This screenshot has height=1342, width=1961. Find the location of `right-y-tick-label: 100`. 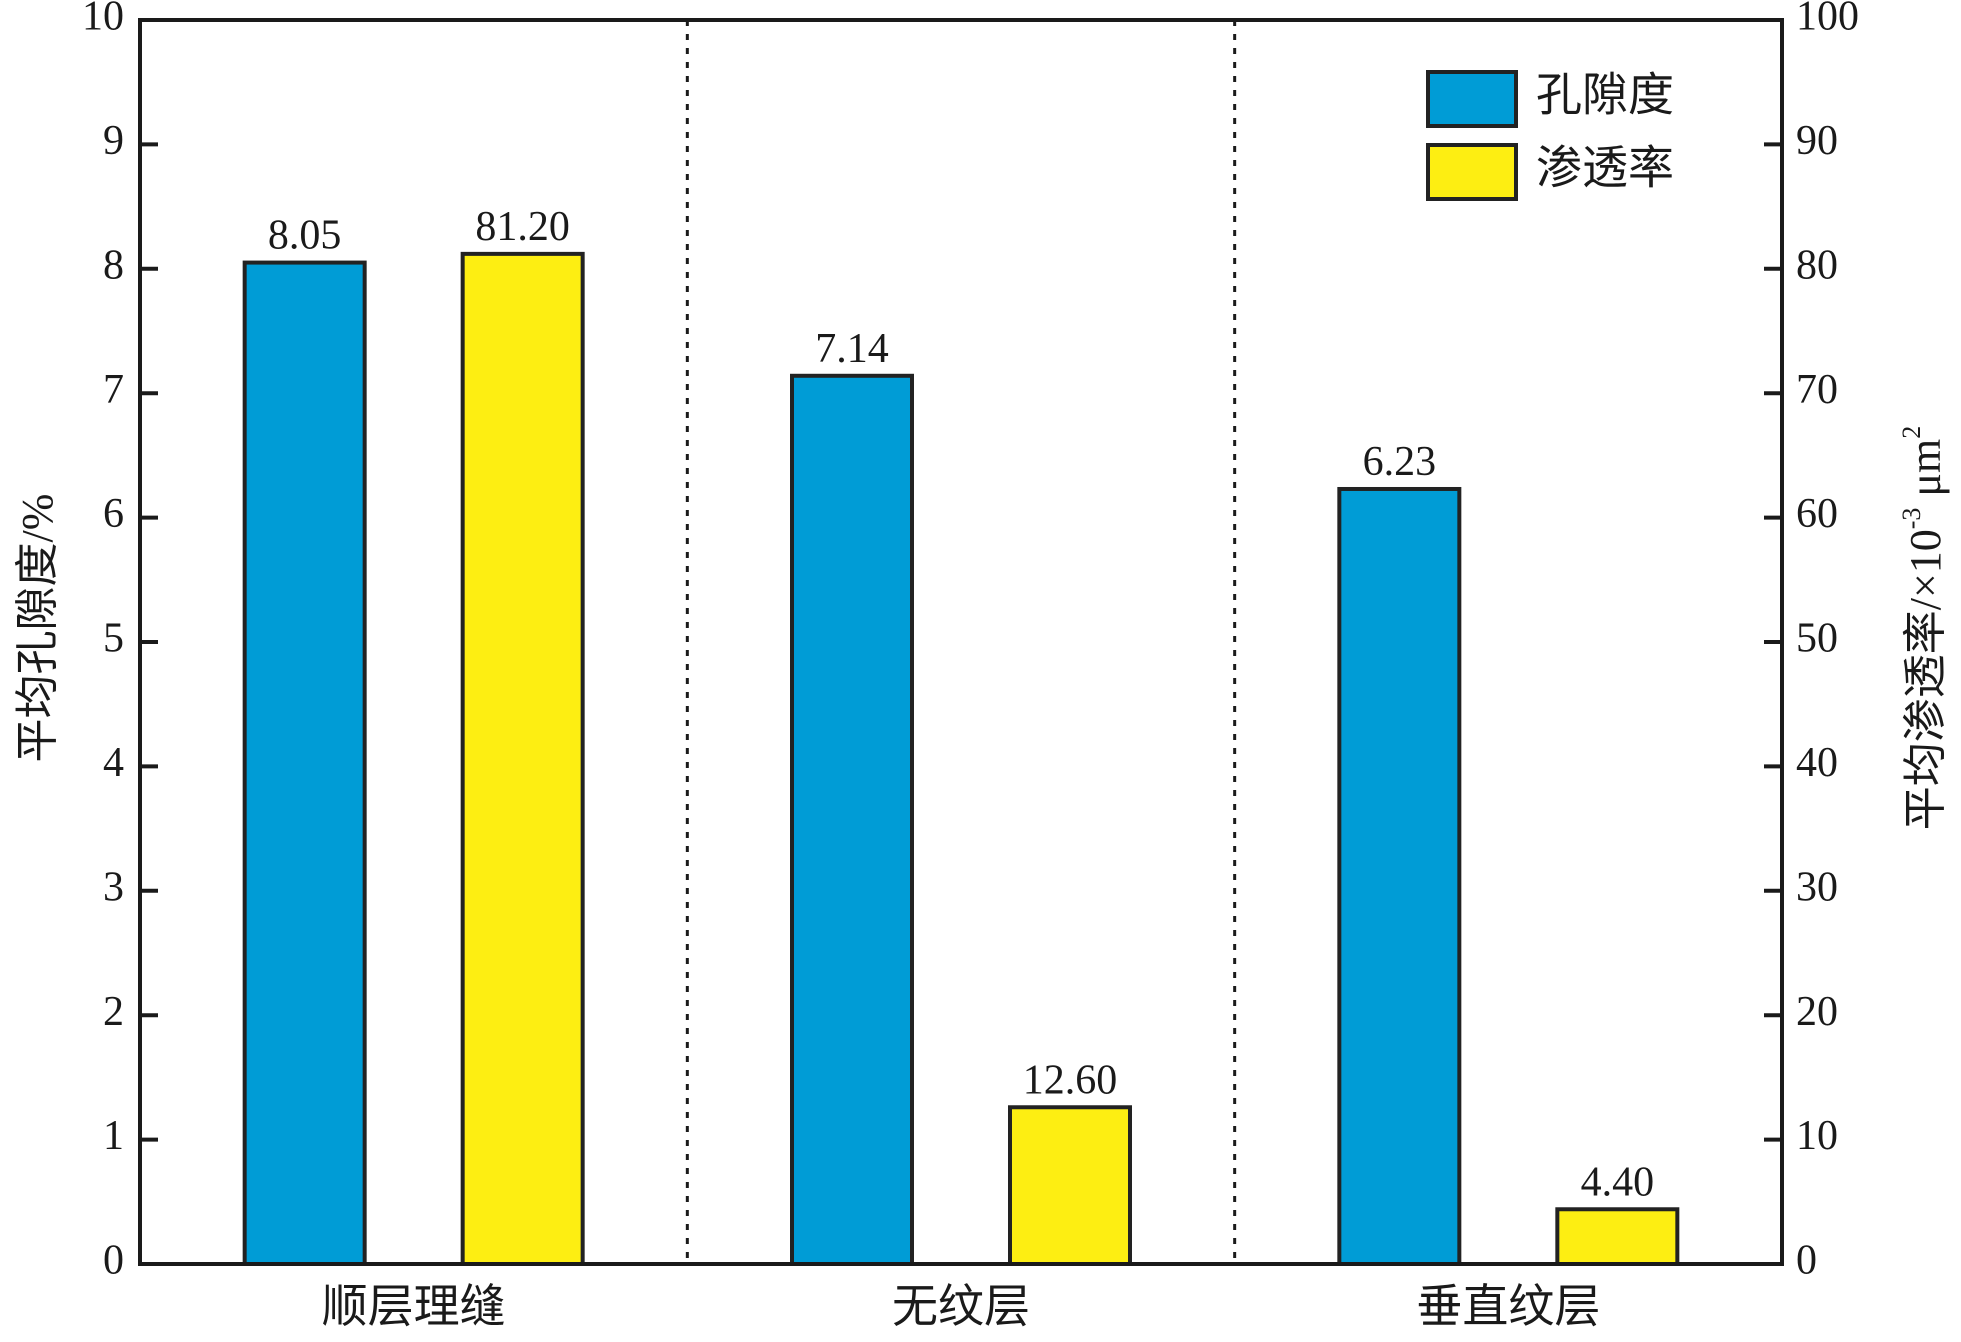

right-y-tick-label: 100 is located at coordinates (1827, 20).